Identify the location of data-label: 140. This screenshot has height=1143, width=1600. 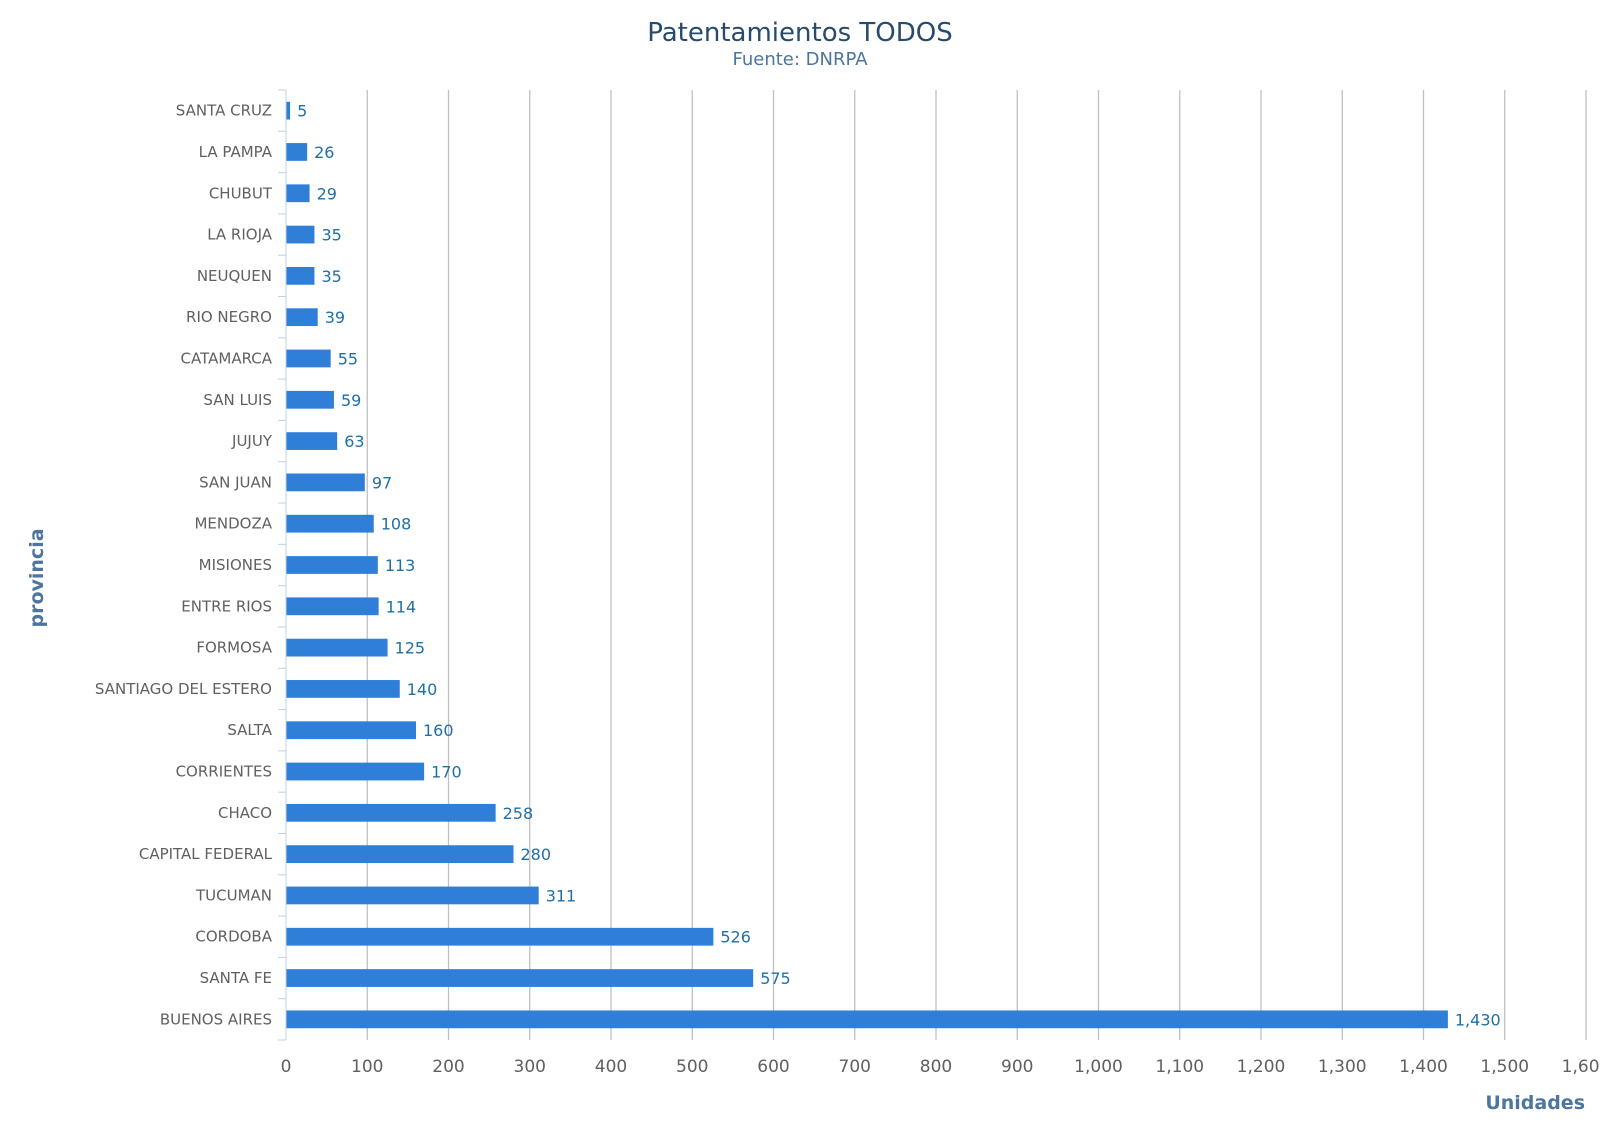
(422, 689).